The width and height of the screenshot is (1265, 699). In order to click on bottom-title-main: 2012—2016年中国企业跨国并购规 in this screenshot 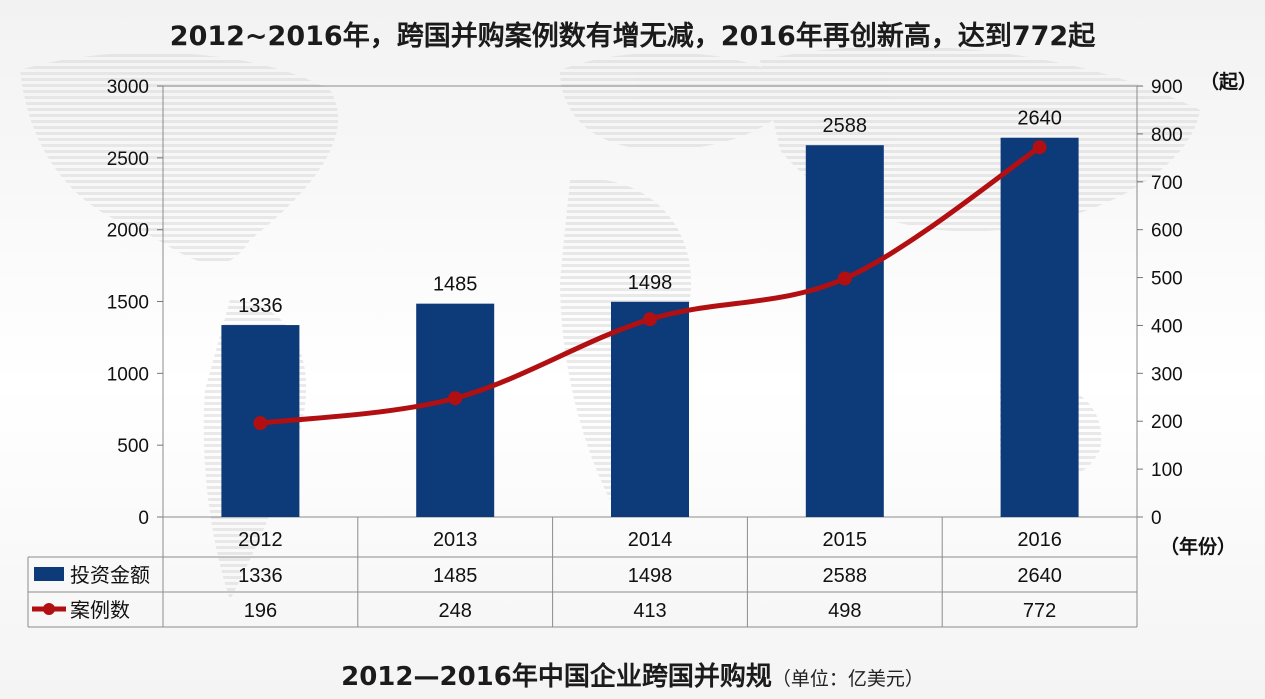, I will do `click(556, 677)`.